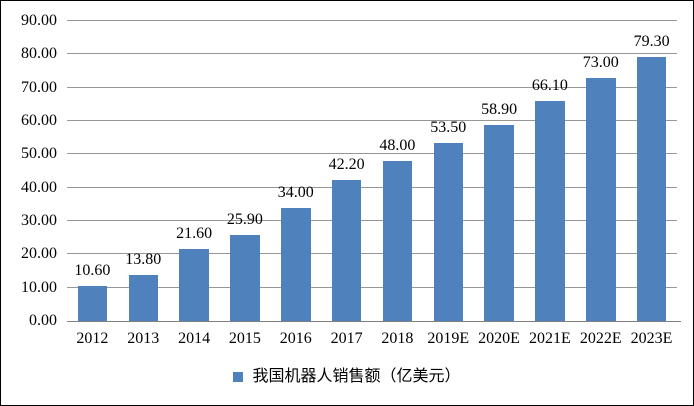 Image resolution: width=694 pixels, height=406 pixels. What do you see at coordinates (143, 338) in the screenshot?
I see `x-tick-label-2013: 2013` at bounding box center [143, 338].